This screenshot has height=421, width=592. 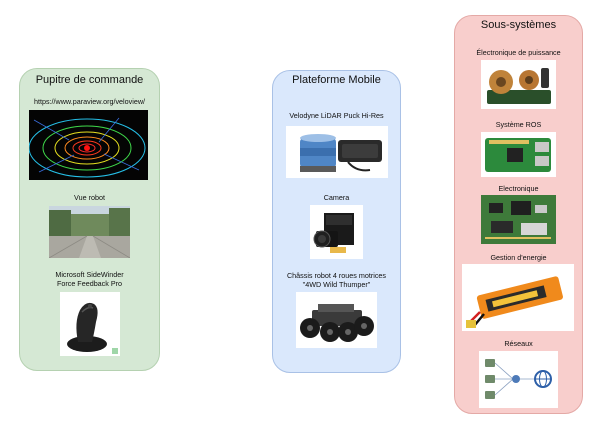 What do you see at coordinates (518, 154) in the screenshot?
I see `ros-board-image` at bounding box center [518, 154].